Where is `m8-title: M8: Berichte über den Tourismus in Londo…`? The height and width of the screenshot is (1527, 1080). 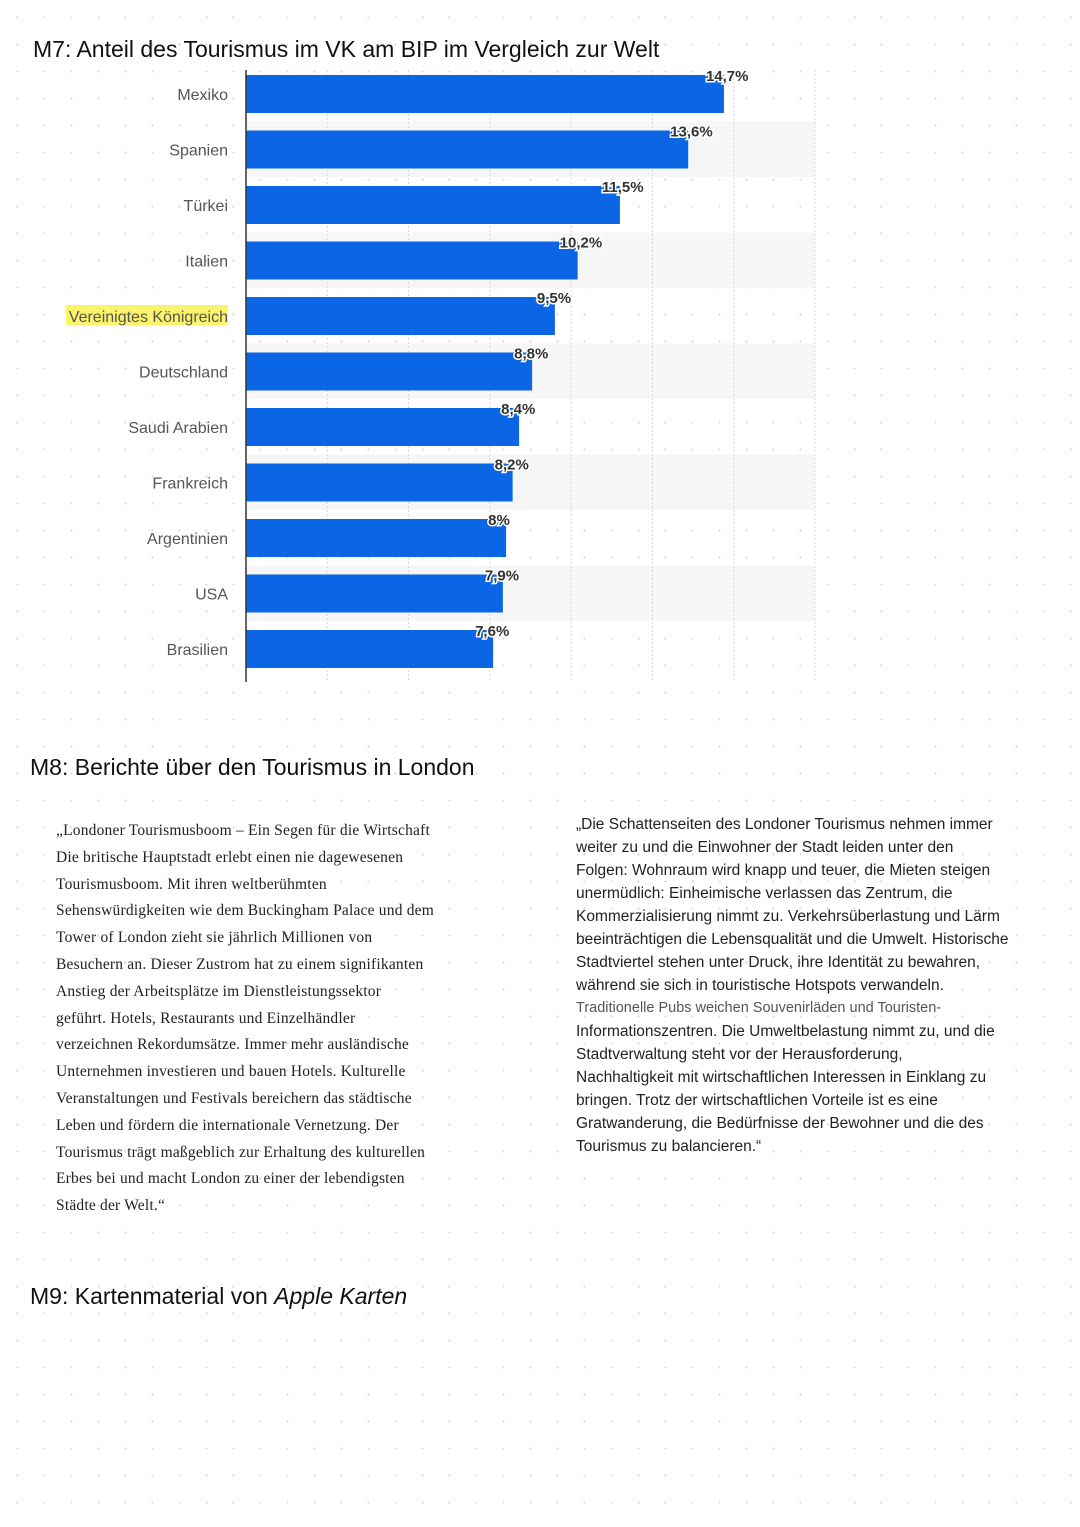 m8-title: M8: Berichte über den Tourismus in Londo… is located at coordinates (252, 767).